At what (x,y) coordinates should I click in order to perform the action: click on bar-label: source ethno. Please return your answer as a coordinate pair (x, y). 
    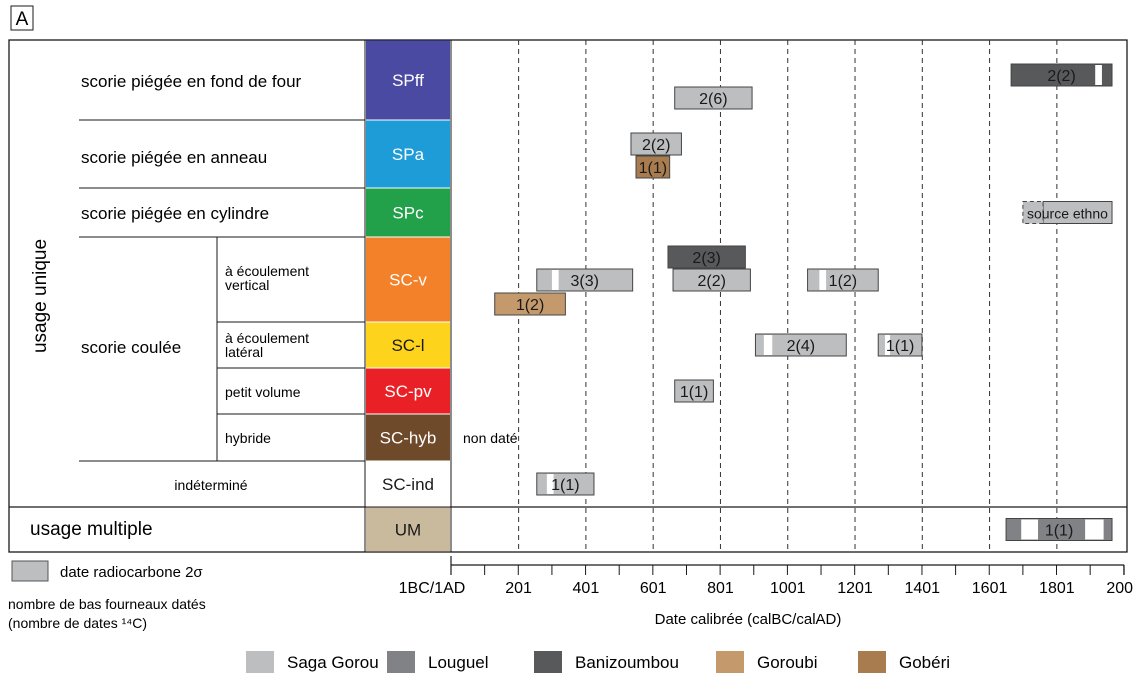
    Looking at the image, I should click on (1067, 214).